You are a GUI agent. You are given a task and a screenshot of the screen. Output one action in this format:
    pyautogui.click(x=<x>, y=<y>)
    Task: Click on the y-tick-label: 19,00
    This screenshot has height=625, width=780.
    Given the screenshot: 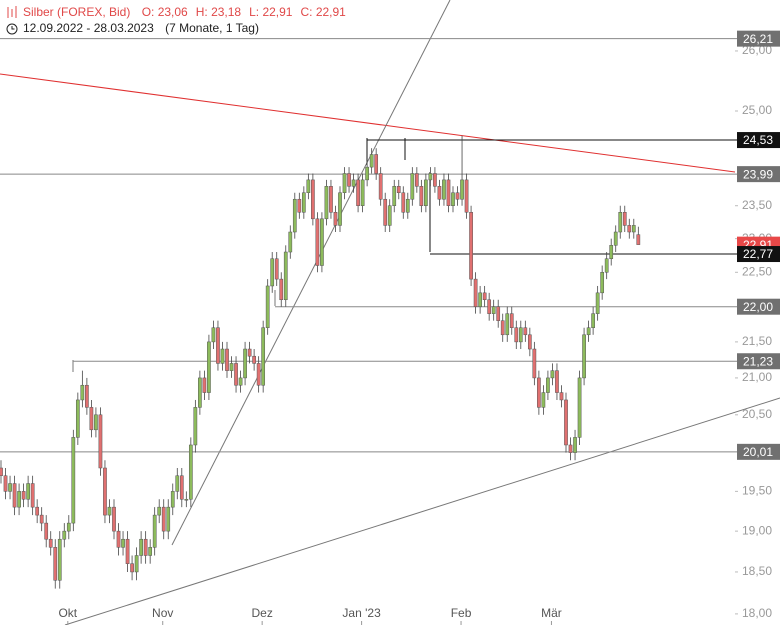 What is the action you would take?
    pyautogui.click(x=757, y=530)
    